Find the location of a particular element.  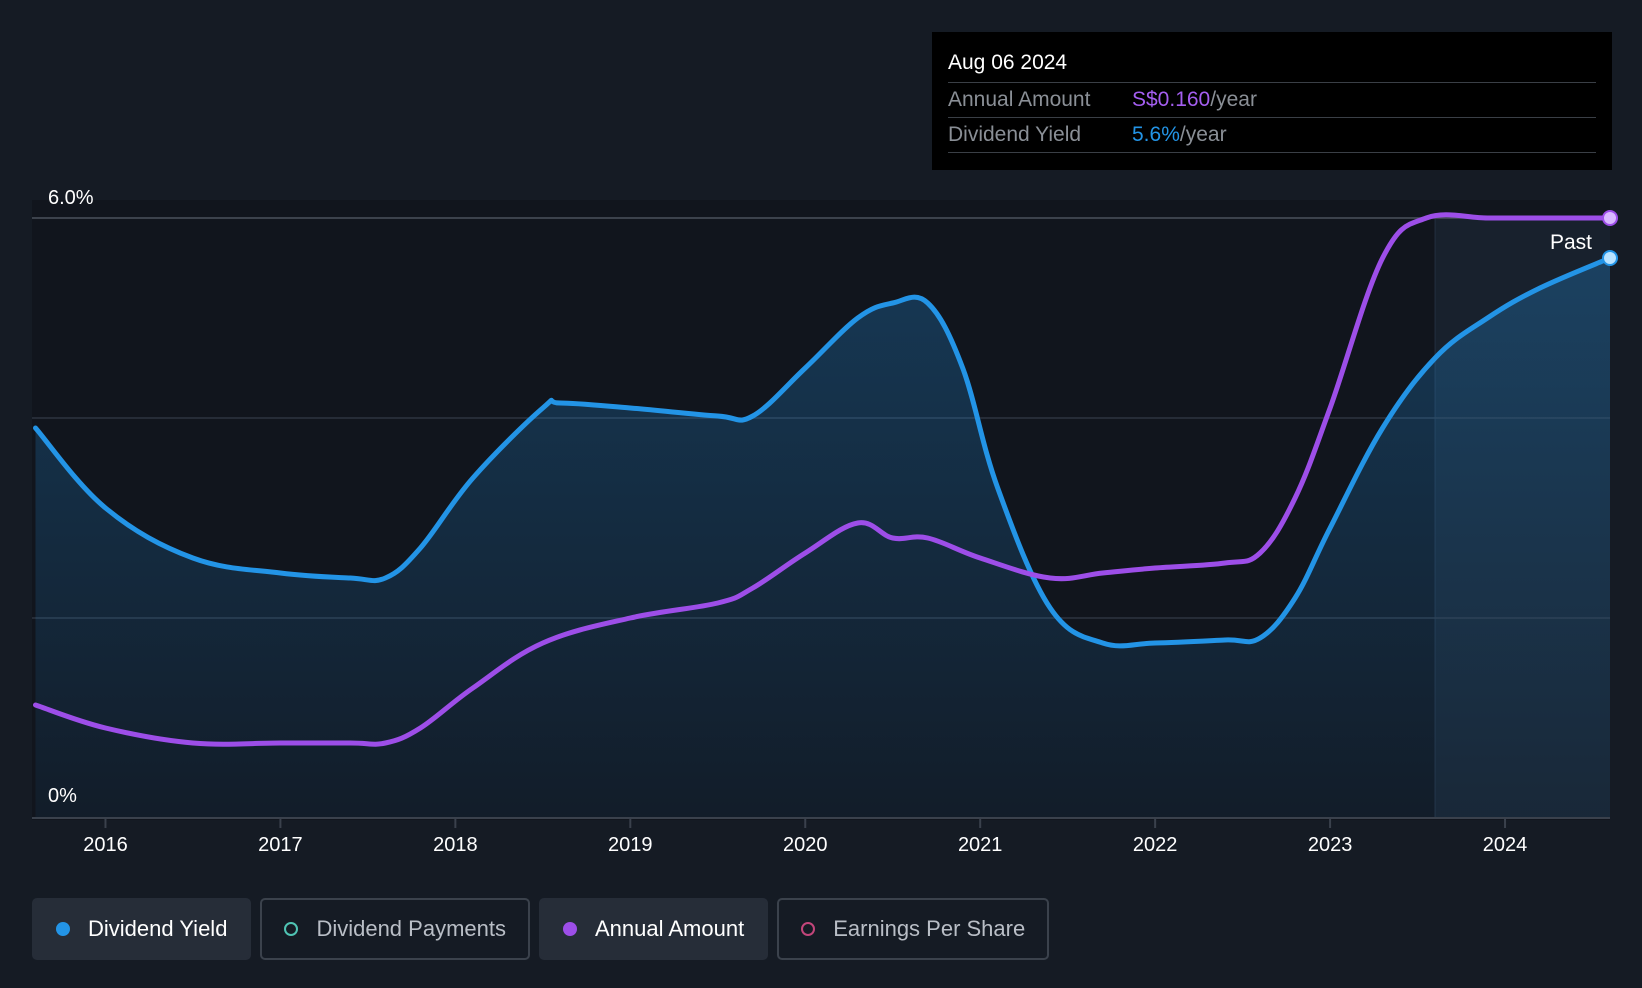

tooltip-annual-amount-label: Annual Amount is located at coordinates (1019, 99).